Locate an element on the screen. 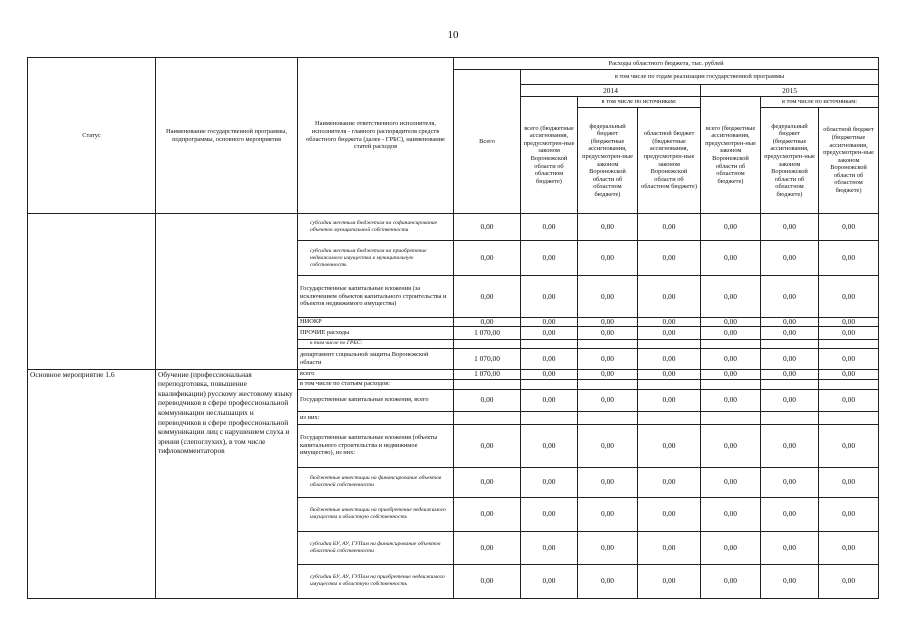 The image size is (905, 640). header-year-2014: 2014 is located at coordinates (610, 90).